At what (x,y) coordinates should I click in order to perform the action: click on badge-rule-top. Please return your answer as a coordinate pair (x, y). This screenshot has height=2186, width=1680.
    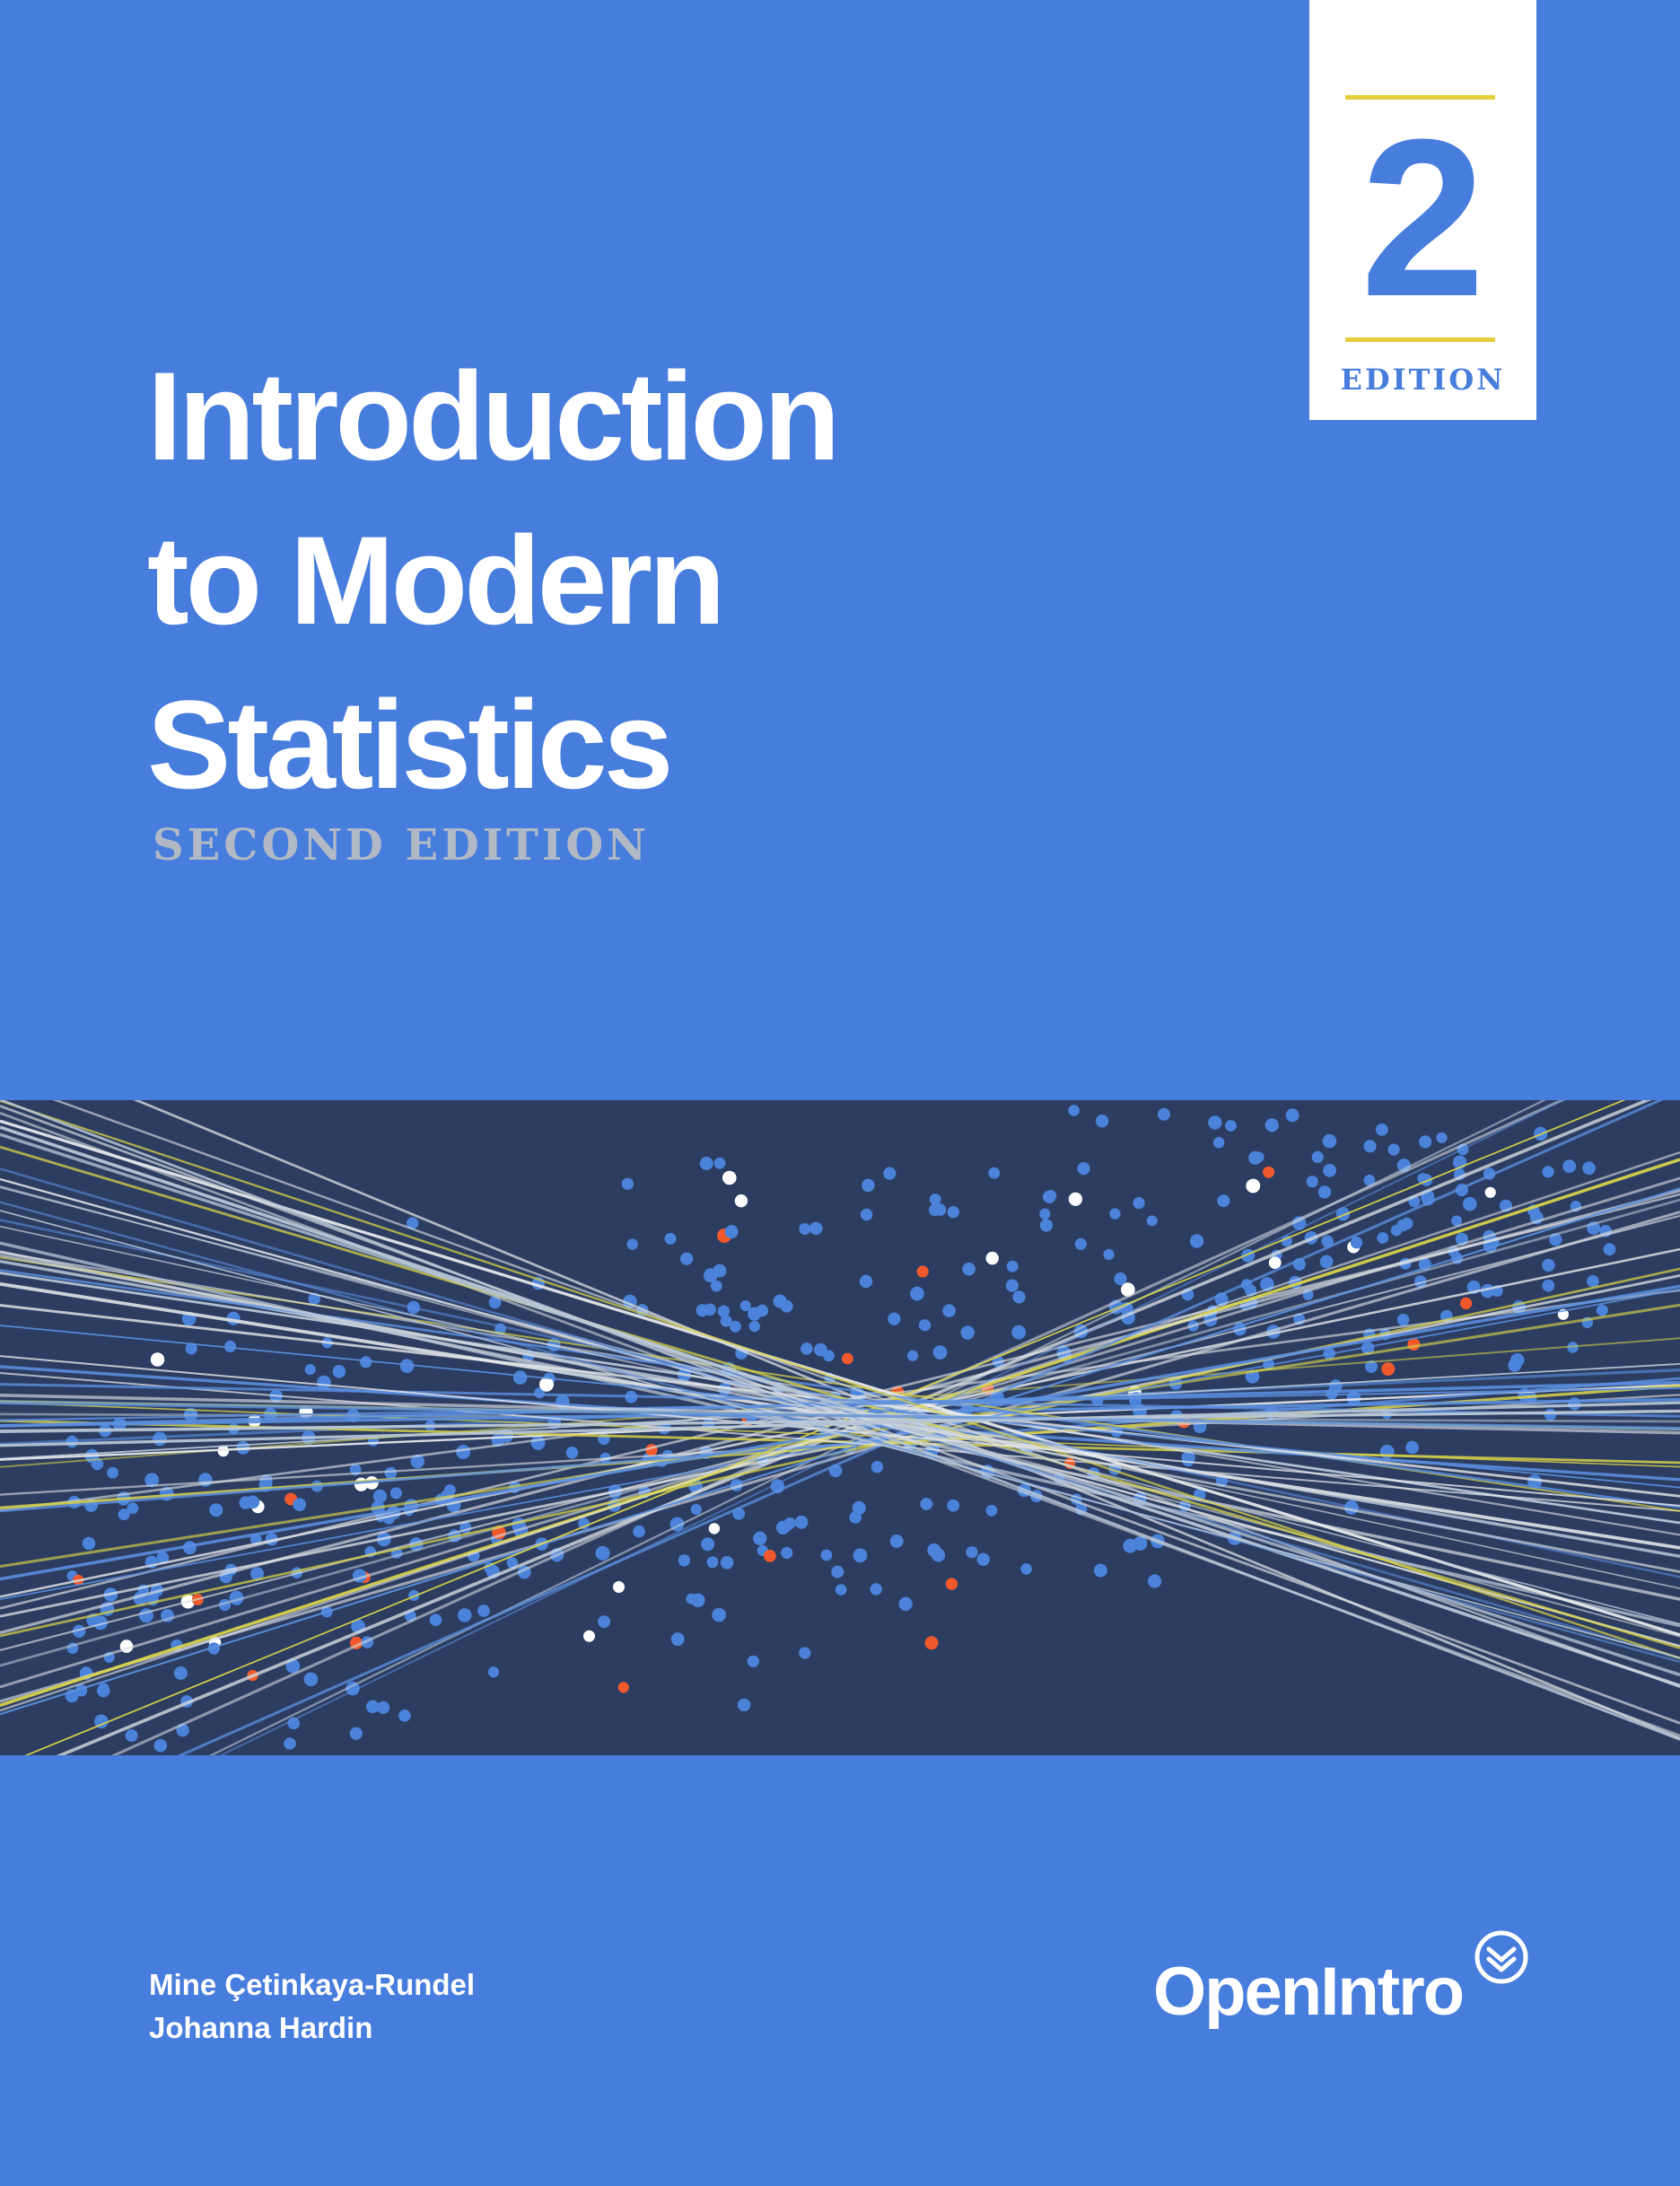
    Looking at the image, I should click on (1420, 97).